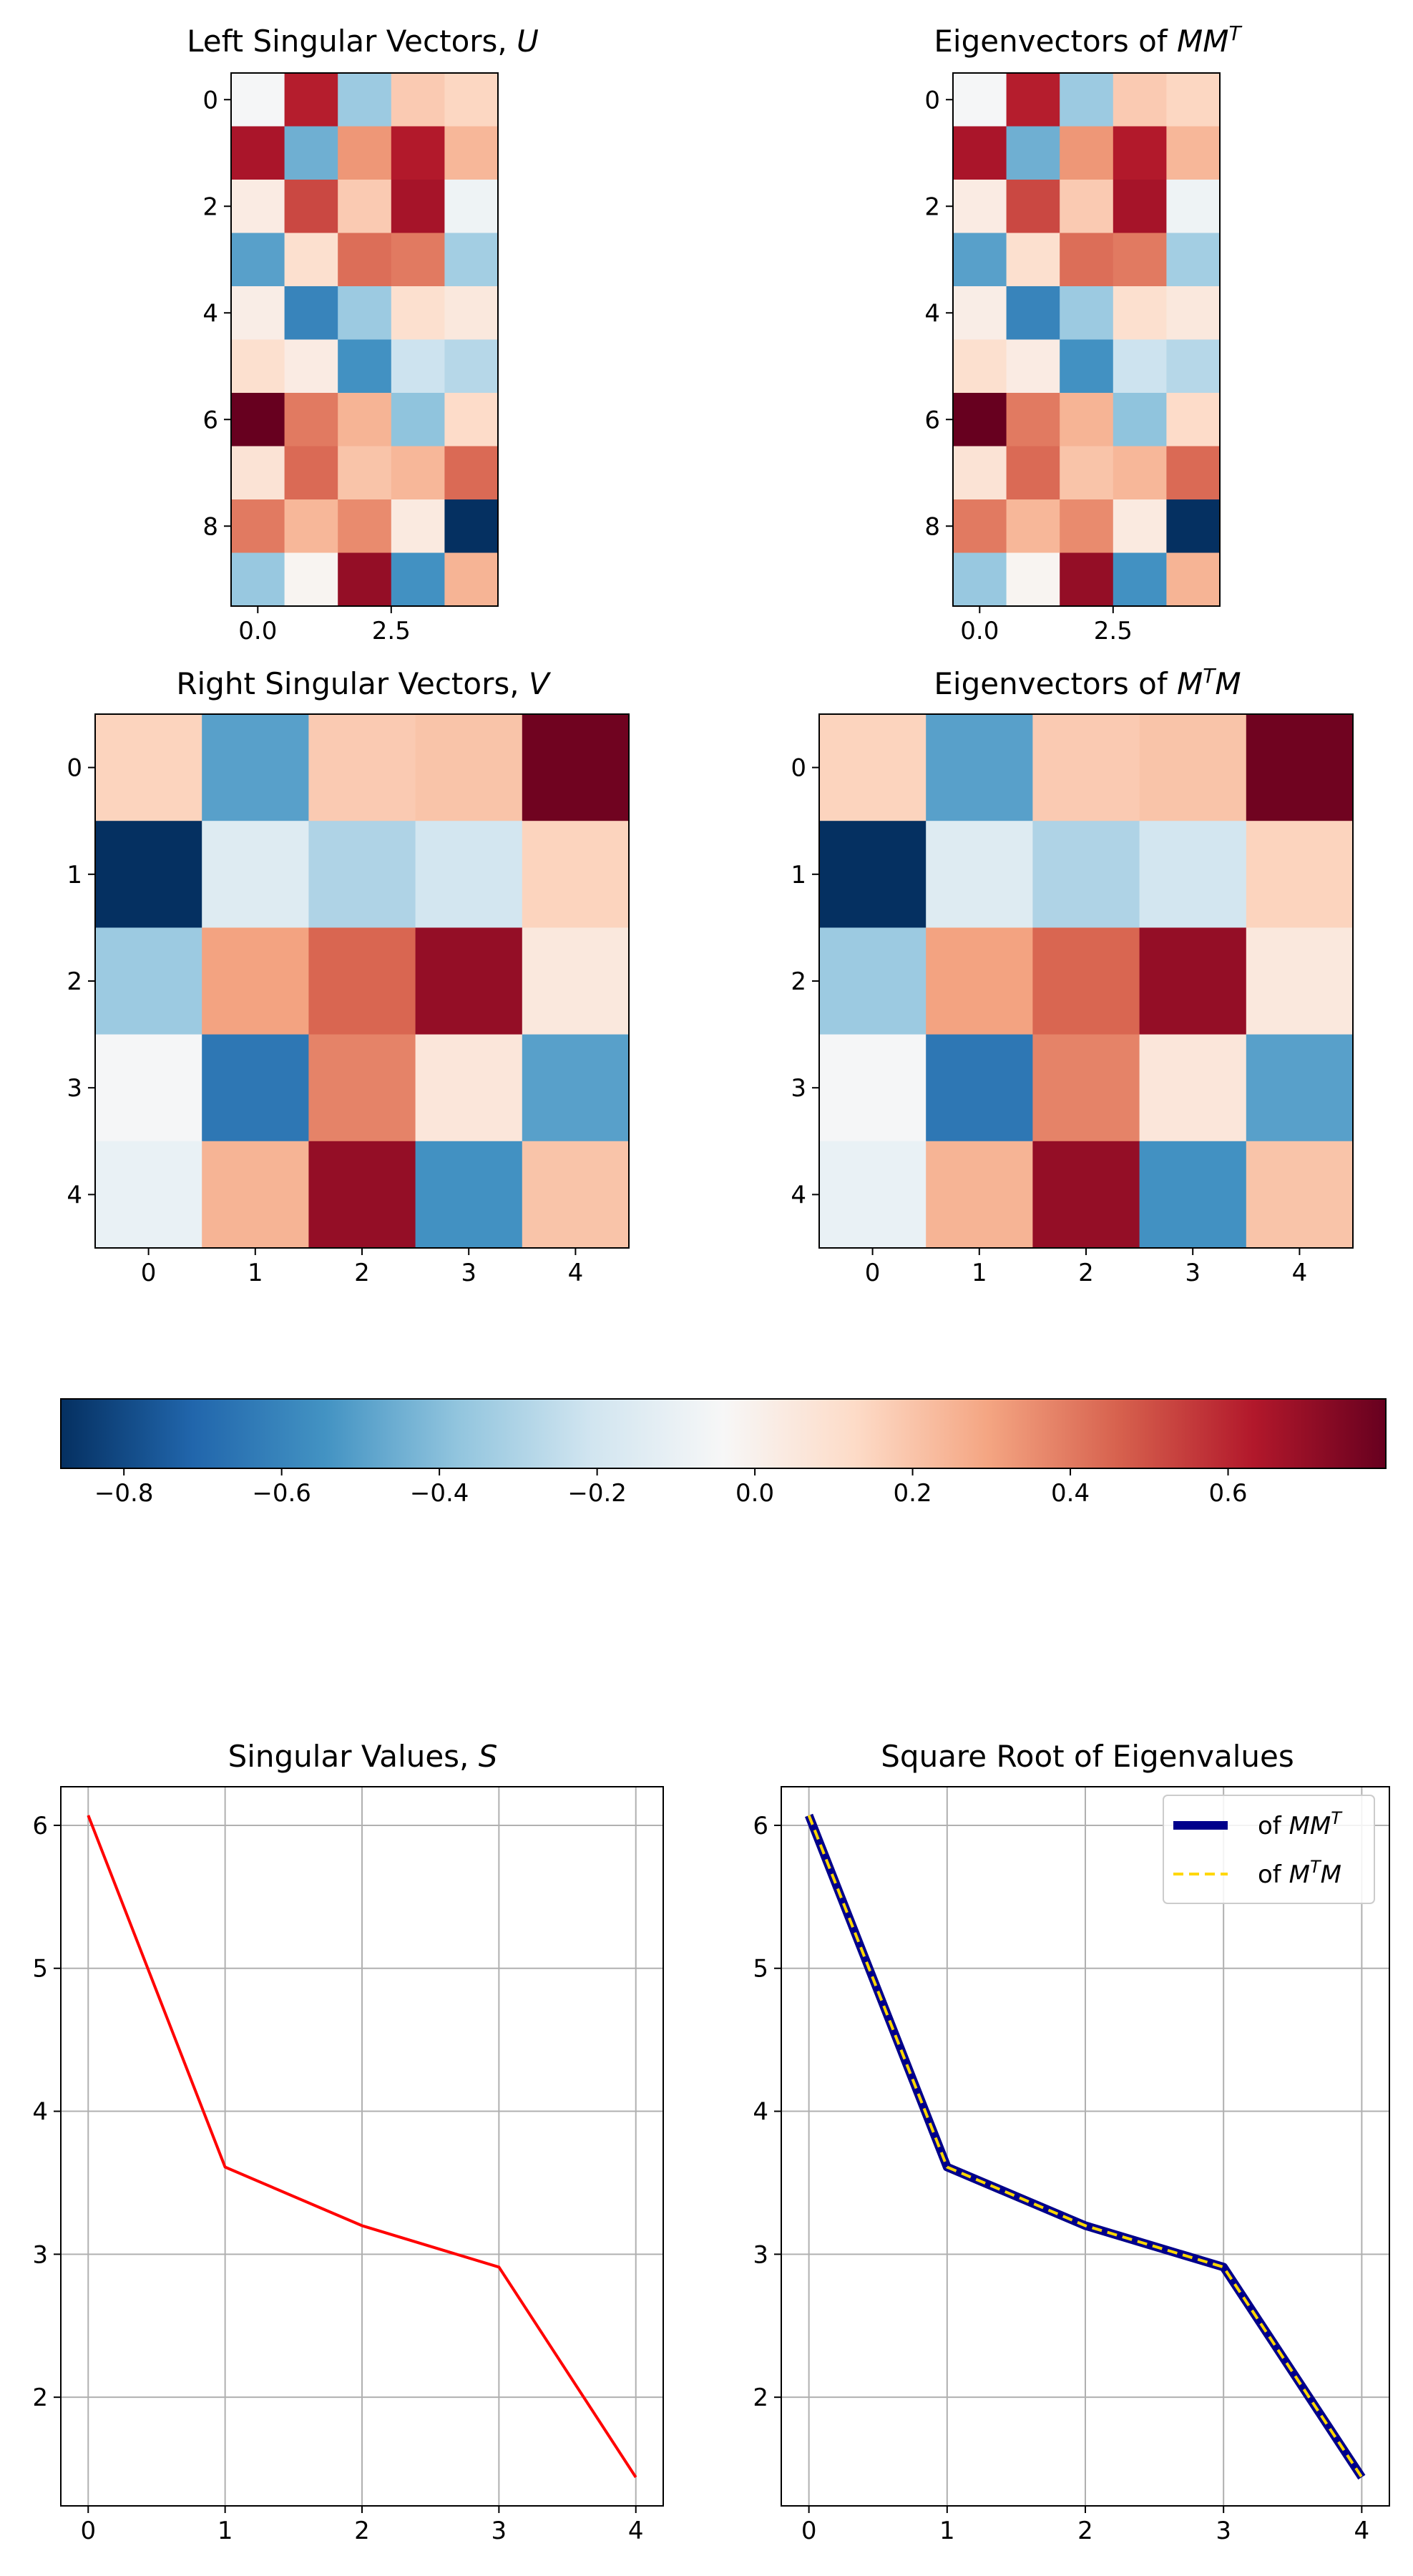 The image size is (1413, 2576). I want to click on eigenvectors-mtm-heatmap: Eigenvectors of MTM 0 1 2 3 4 0 1 2 3 4, so click(1072, 975).